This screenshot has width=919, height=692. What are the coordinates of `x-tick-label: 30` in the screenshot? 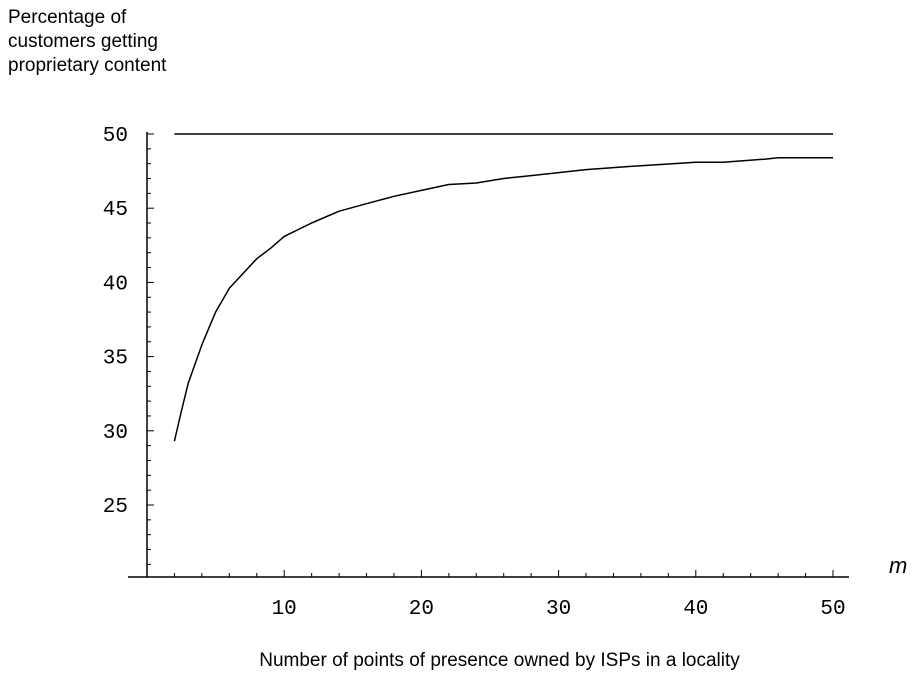 It's located at (558, 609).